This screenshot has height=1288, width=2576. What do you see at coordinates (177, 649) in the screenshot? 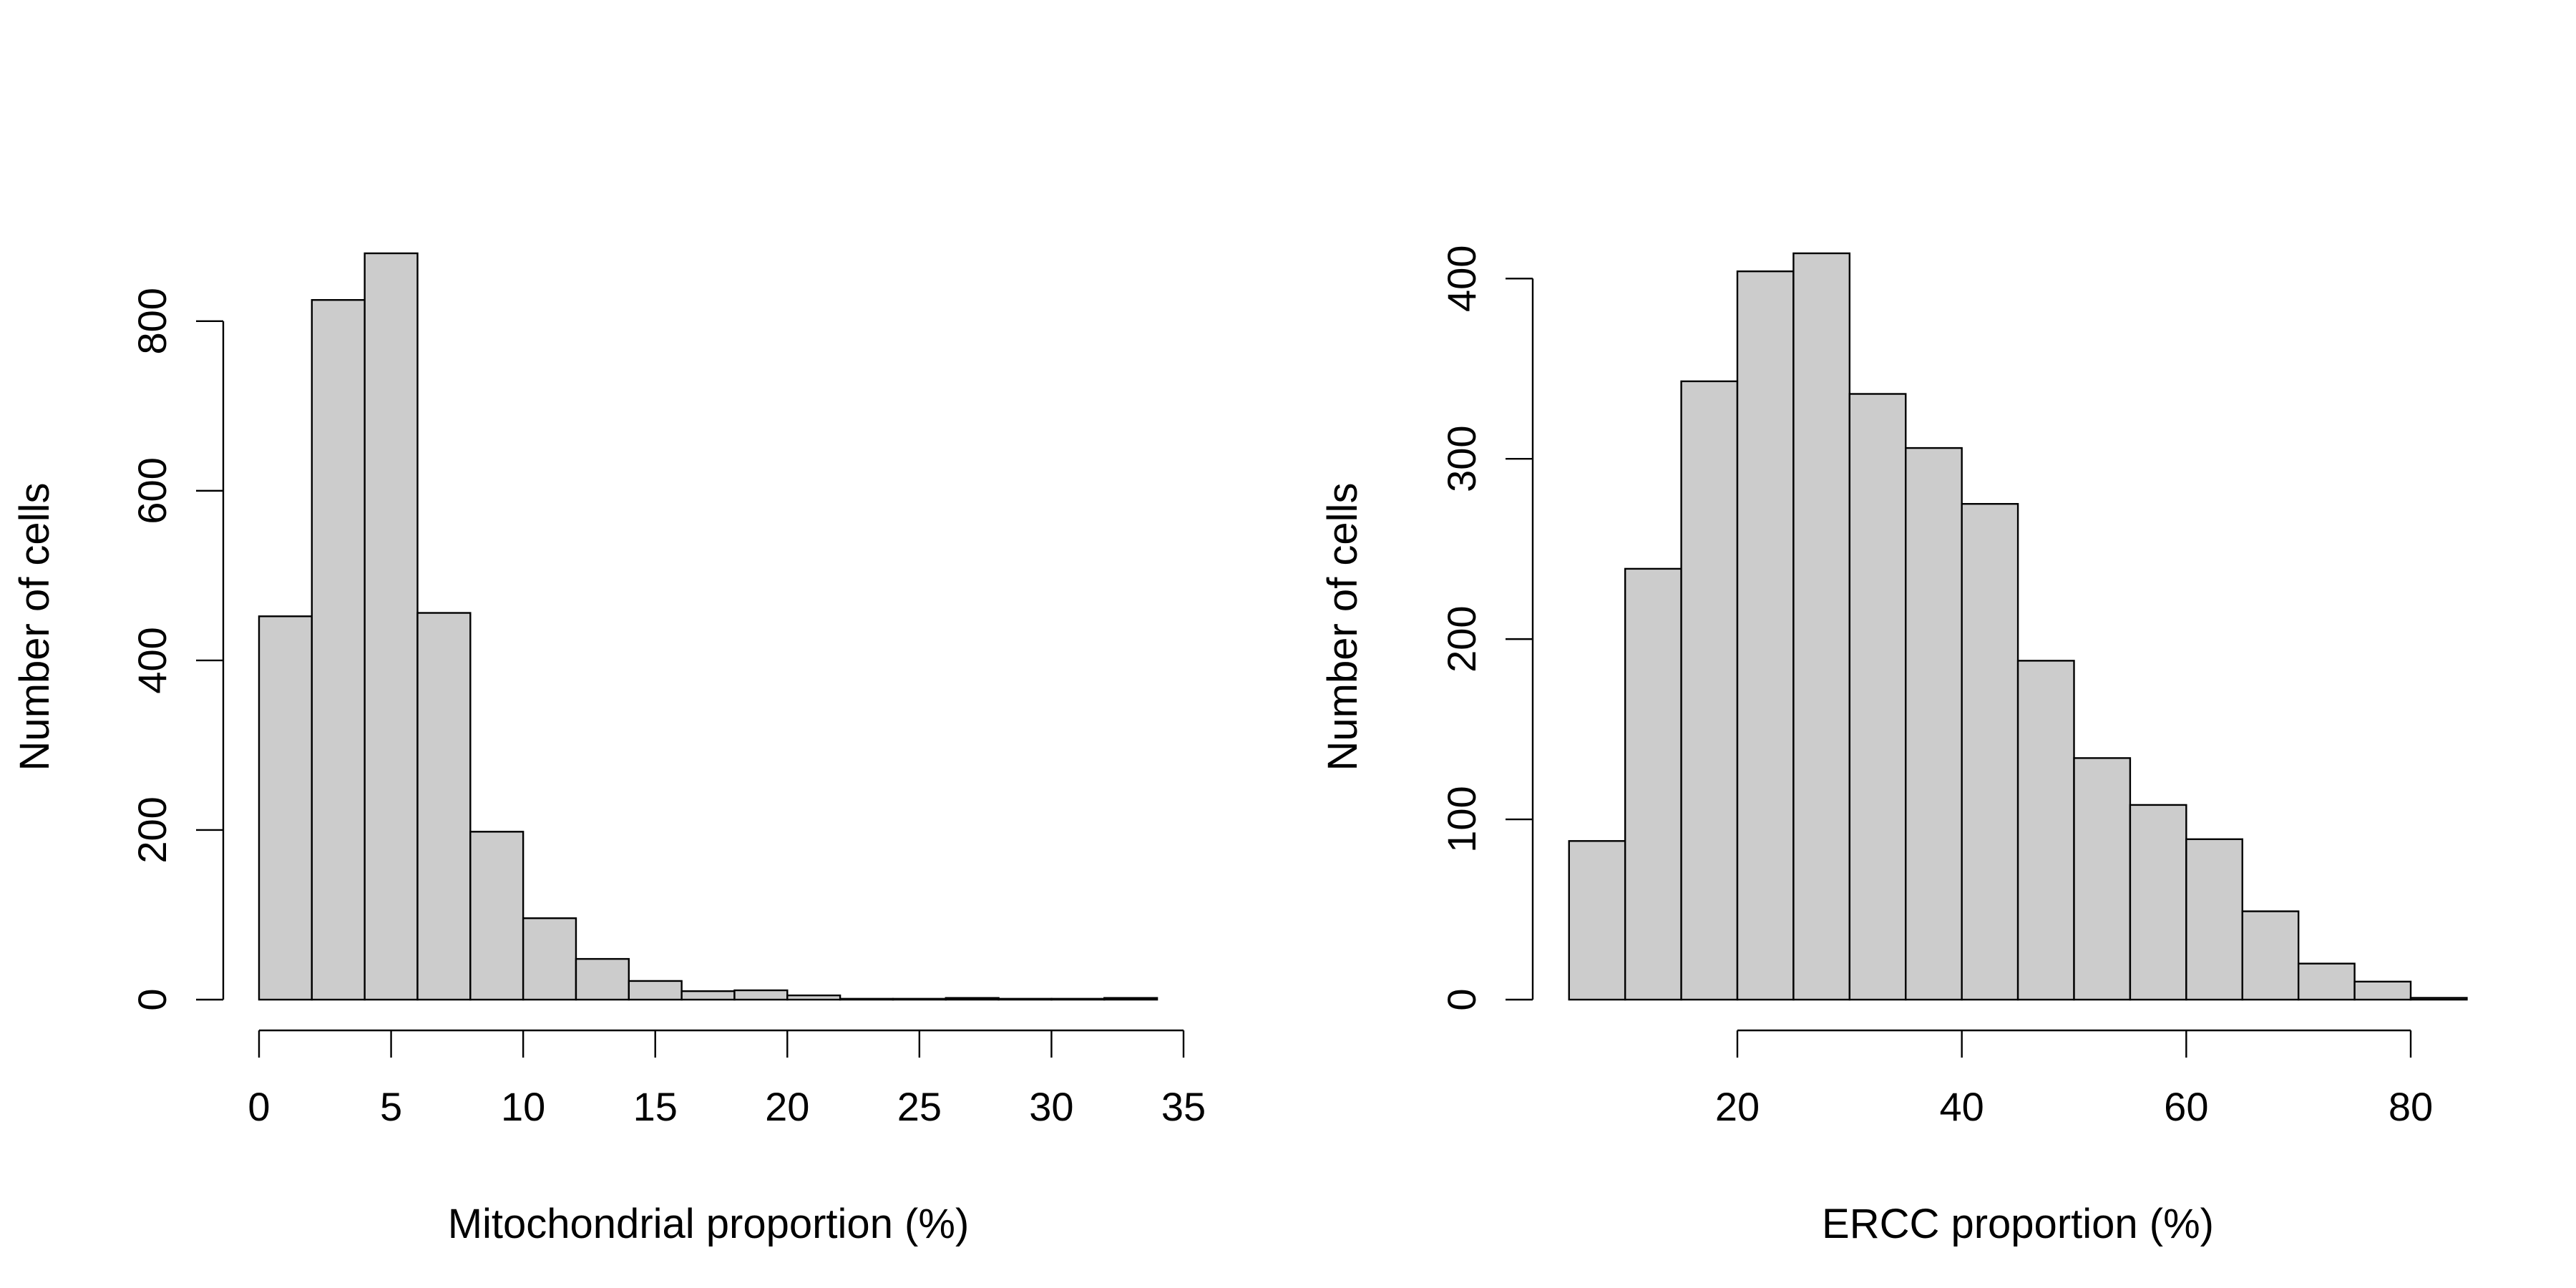
I see `y-axis: 0 200 400 600 800` at bounding box center [177, 649].